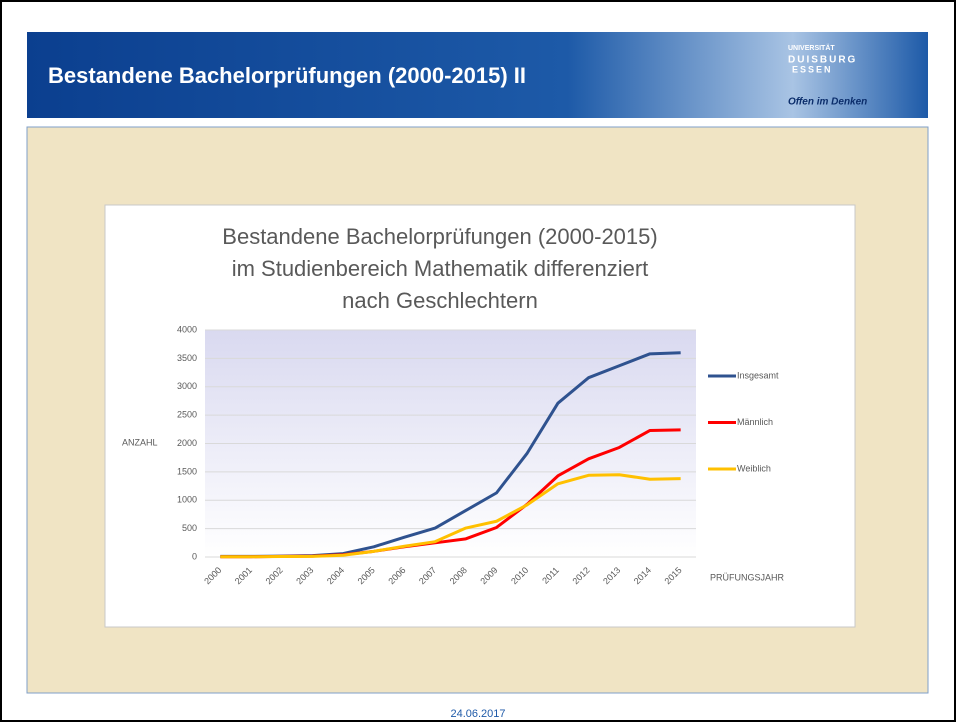 Image resolution: width=956 pixels, height=727 pixels. Describe the element at coordinates (812, 69) in the screenshot. I see `logo-line3: ESSEN` at that location.